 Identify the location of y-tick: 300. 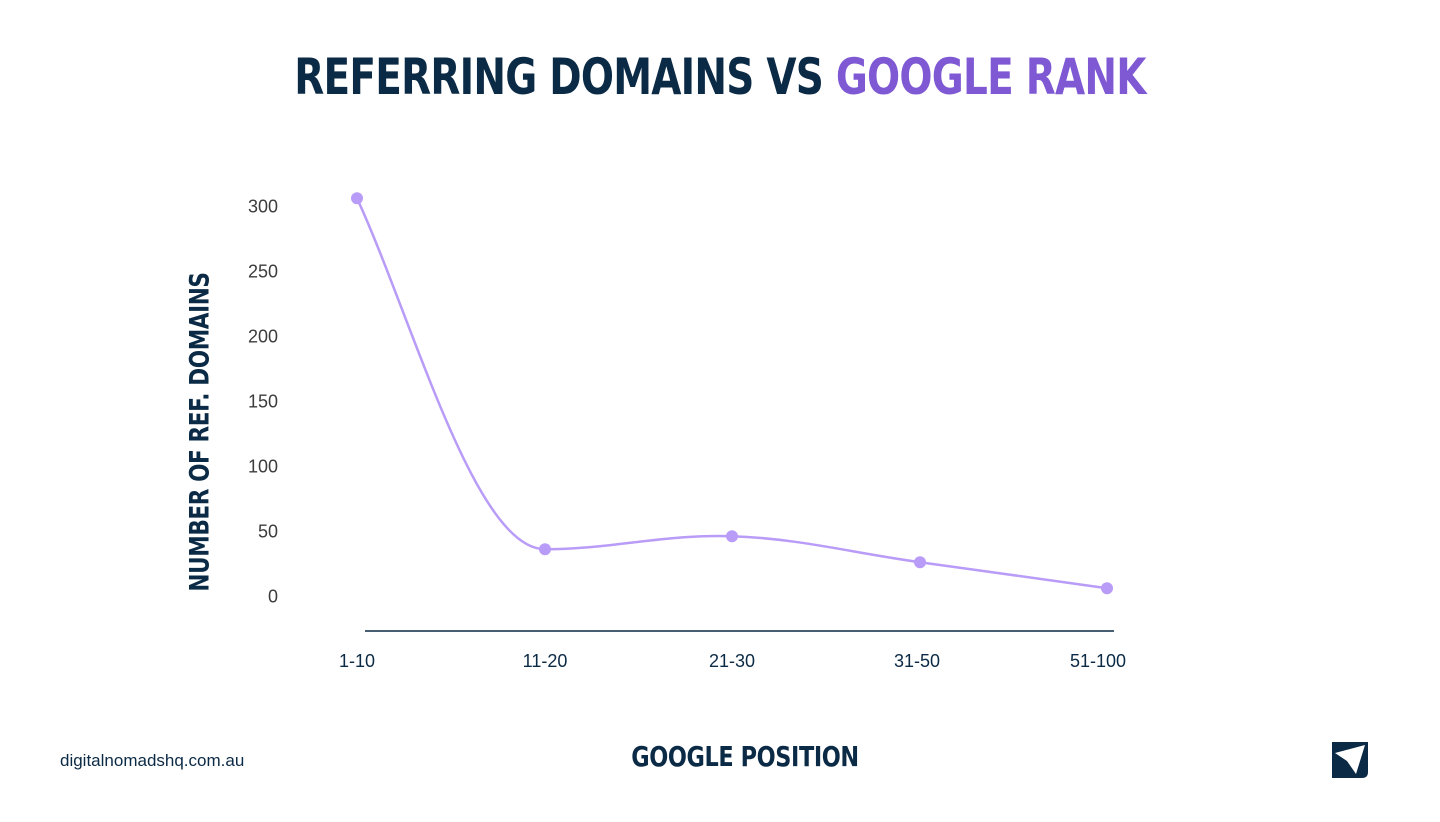
(262, 206).